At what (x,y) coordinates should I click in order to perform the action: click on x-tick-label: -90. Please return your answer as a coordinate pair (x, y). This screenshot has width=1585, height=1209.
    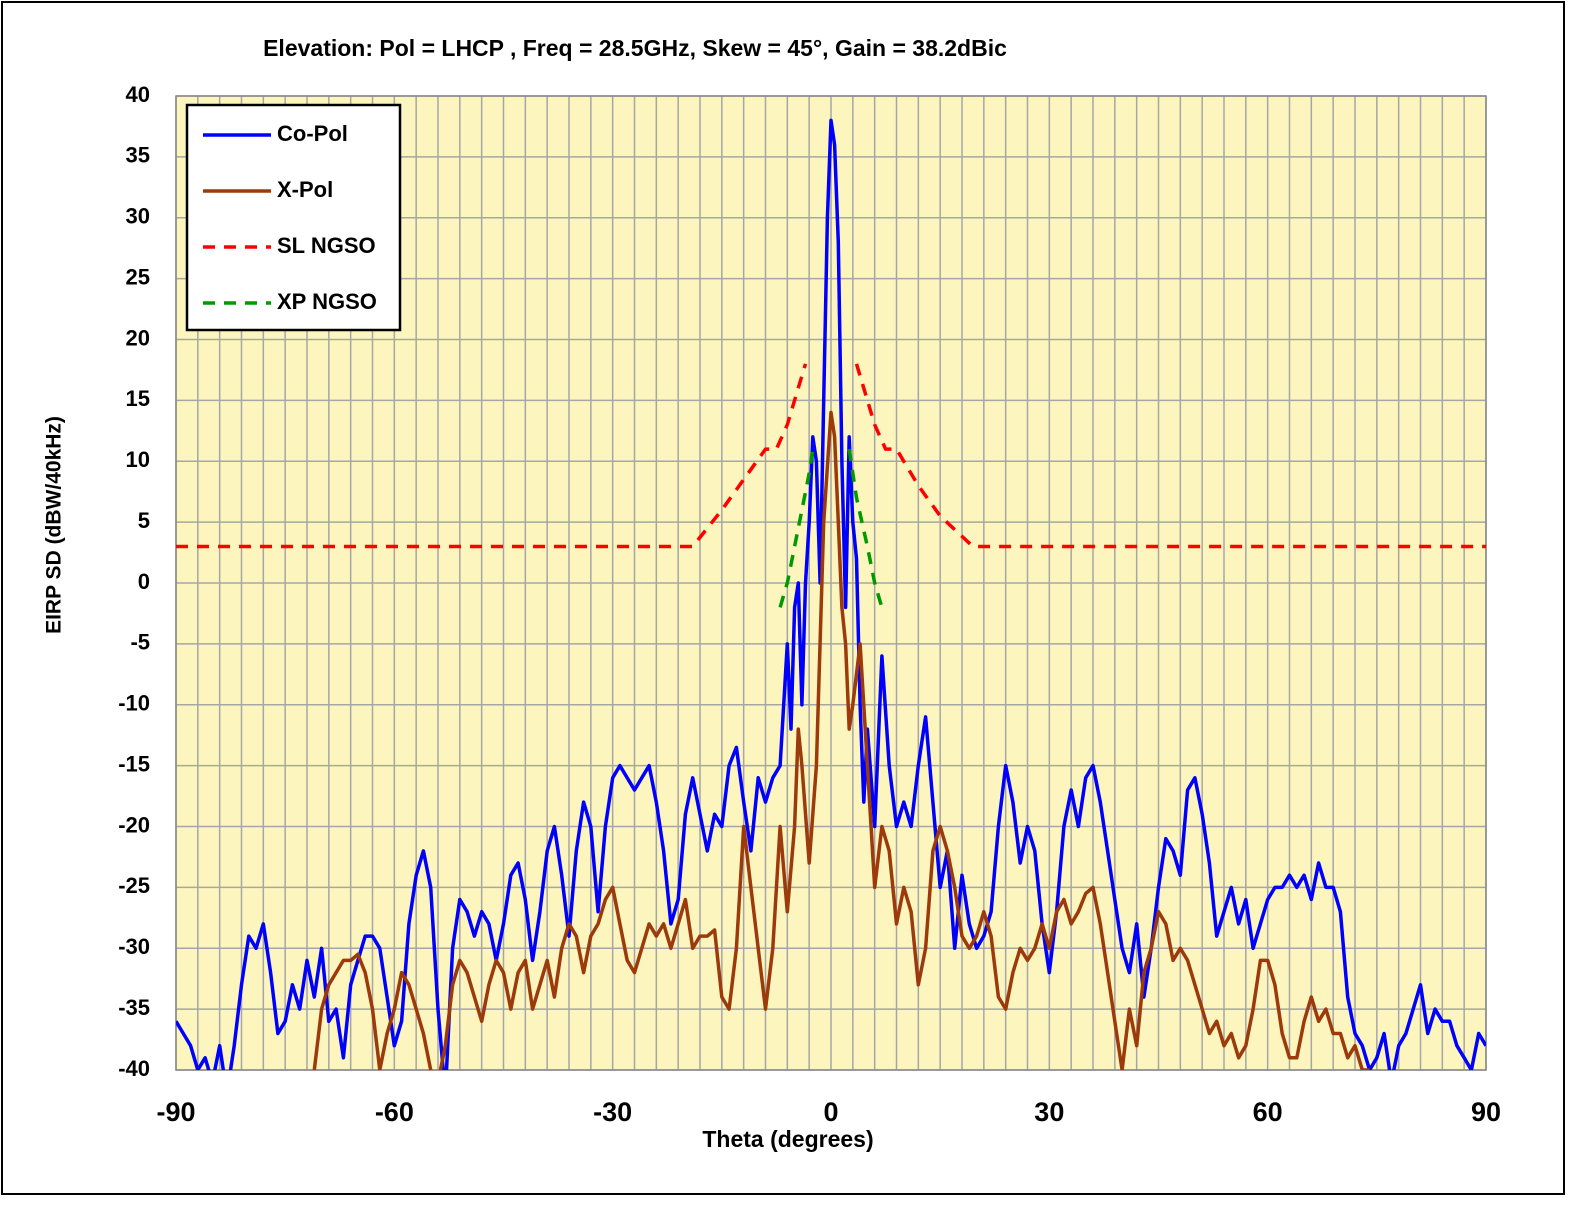
    Looking at the image, I should click on (175, 1112).